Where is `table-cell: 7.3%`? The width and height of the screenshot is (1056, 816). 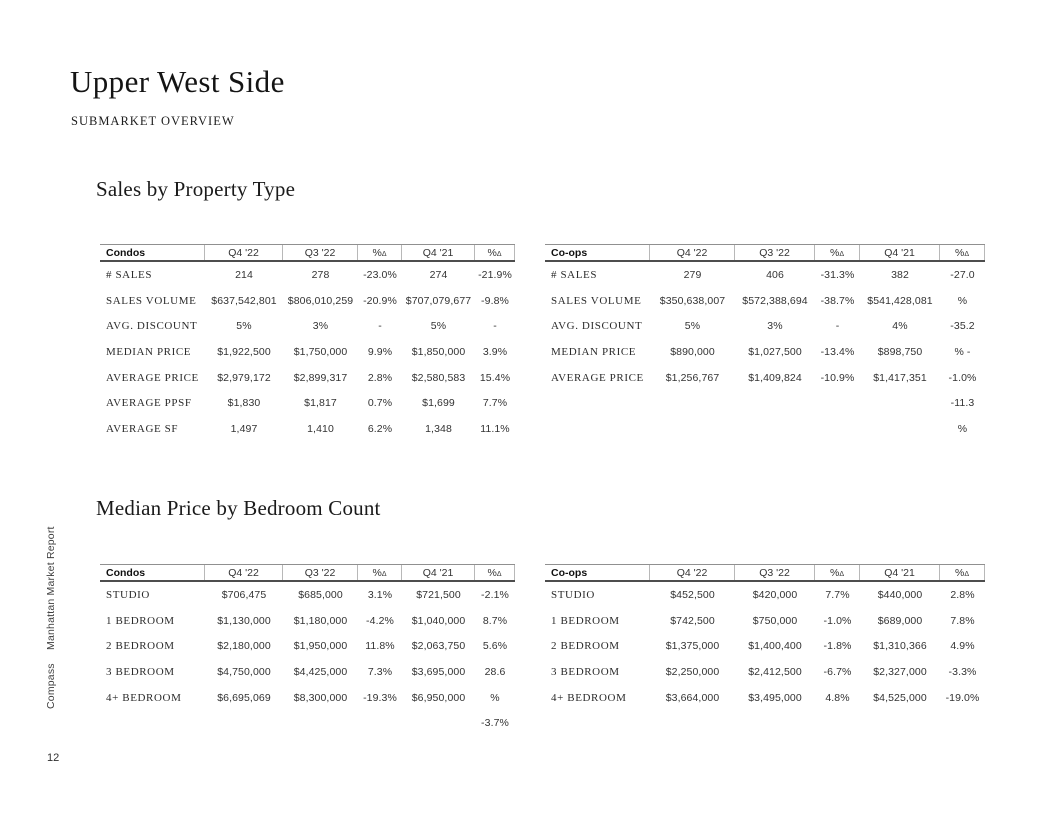 table-cell: 7.3% is located at coordinates (380, 671).